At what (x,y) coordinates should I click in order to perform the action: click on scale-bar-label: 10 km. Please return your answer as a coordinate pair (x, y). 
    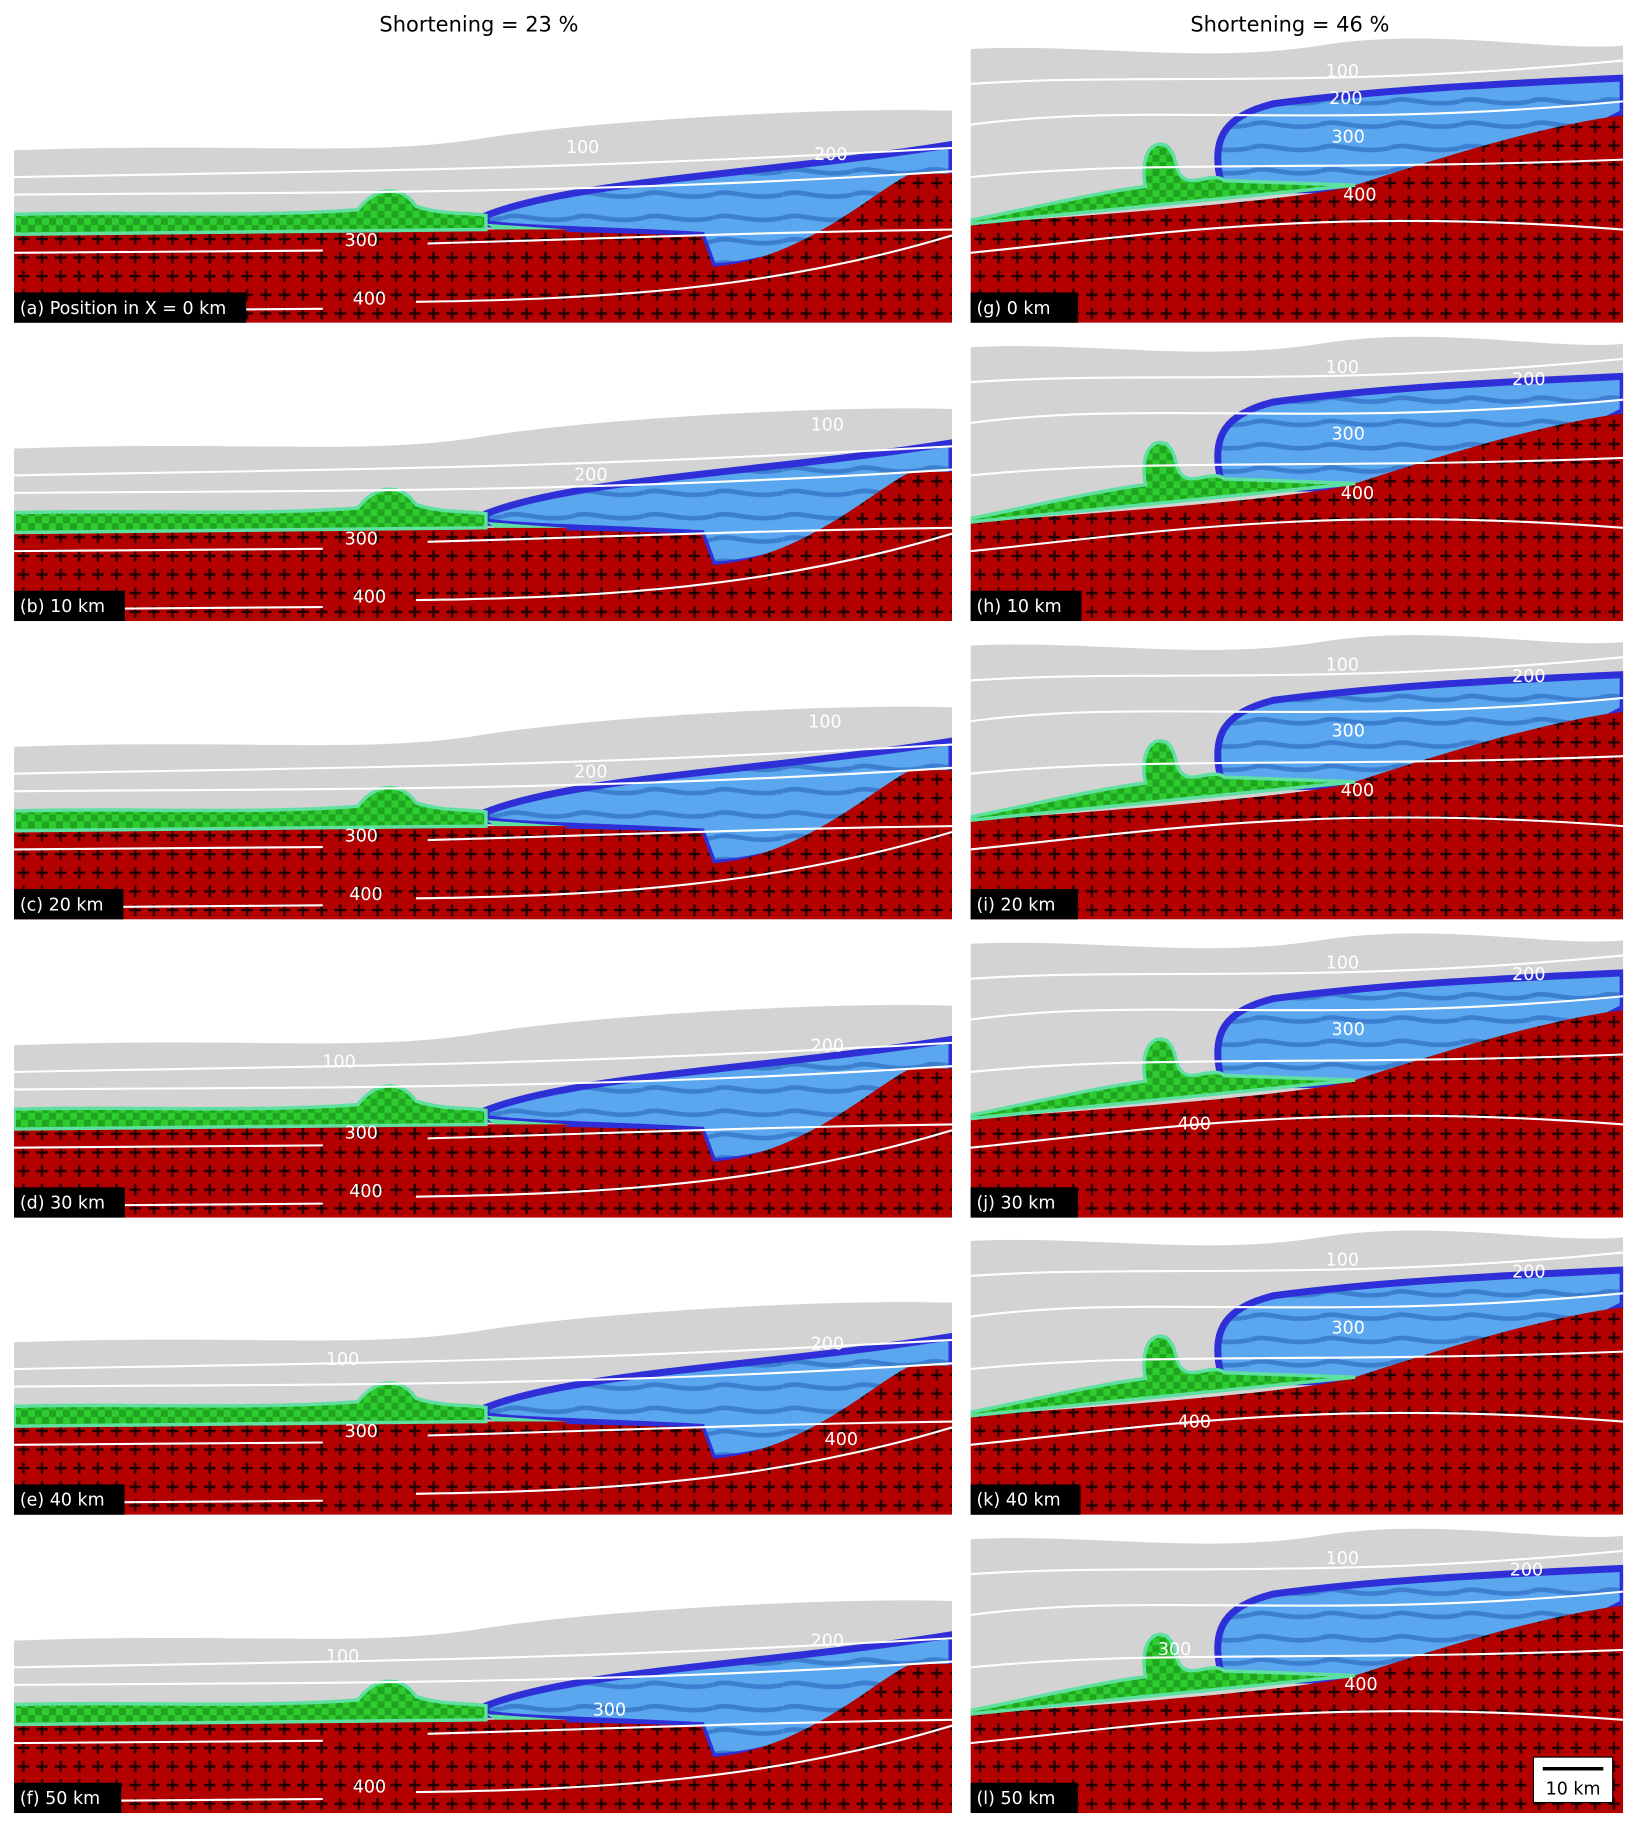
    Looking at the image, I should click on (1573, 1790).